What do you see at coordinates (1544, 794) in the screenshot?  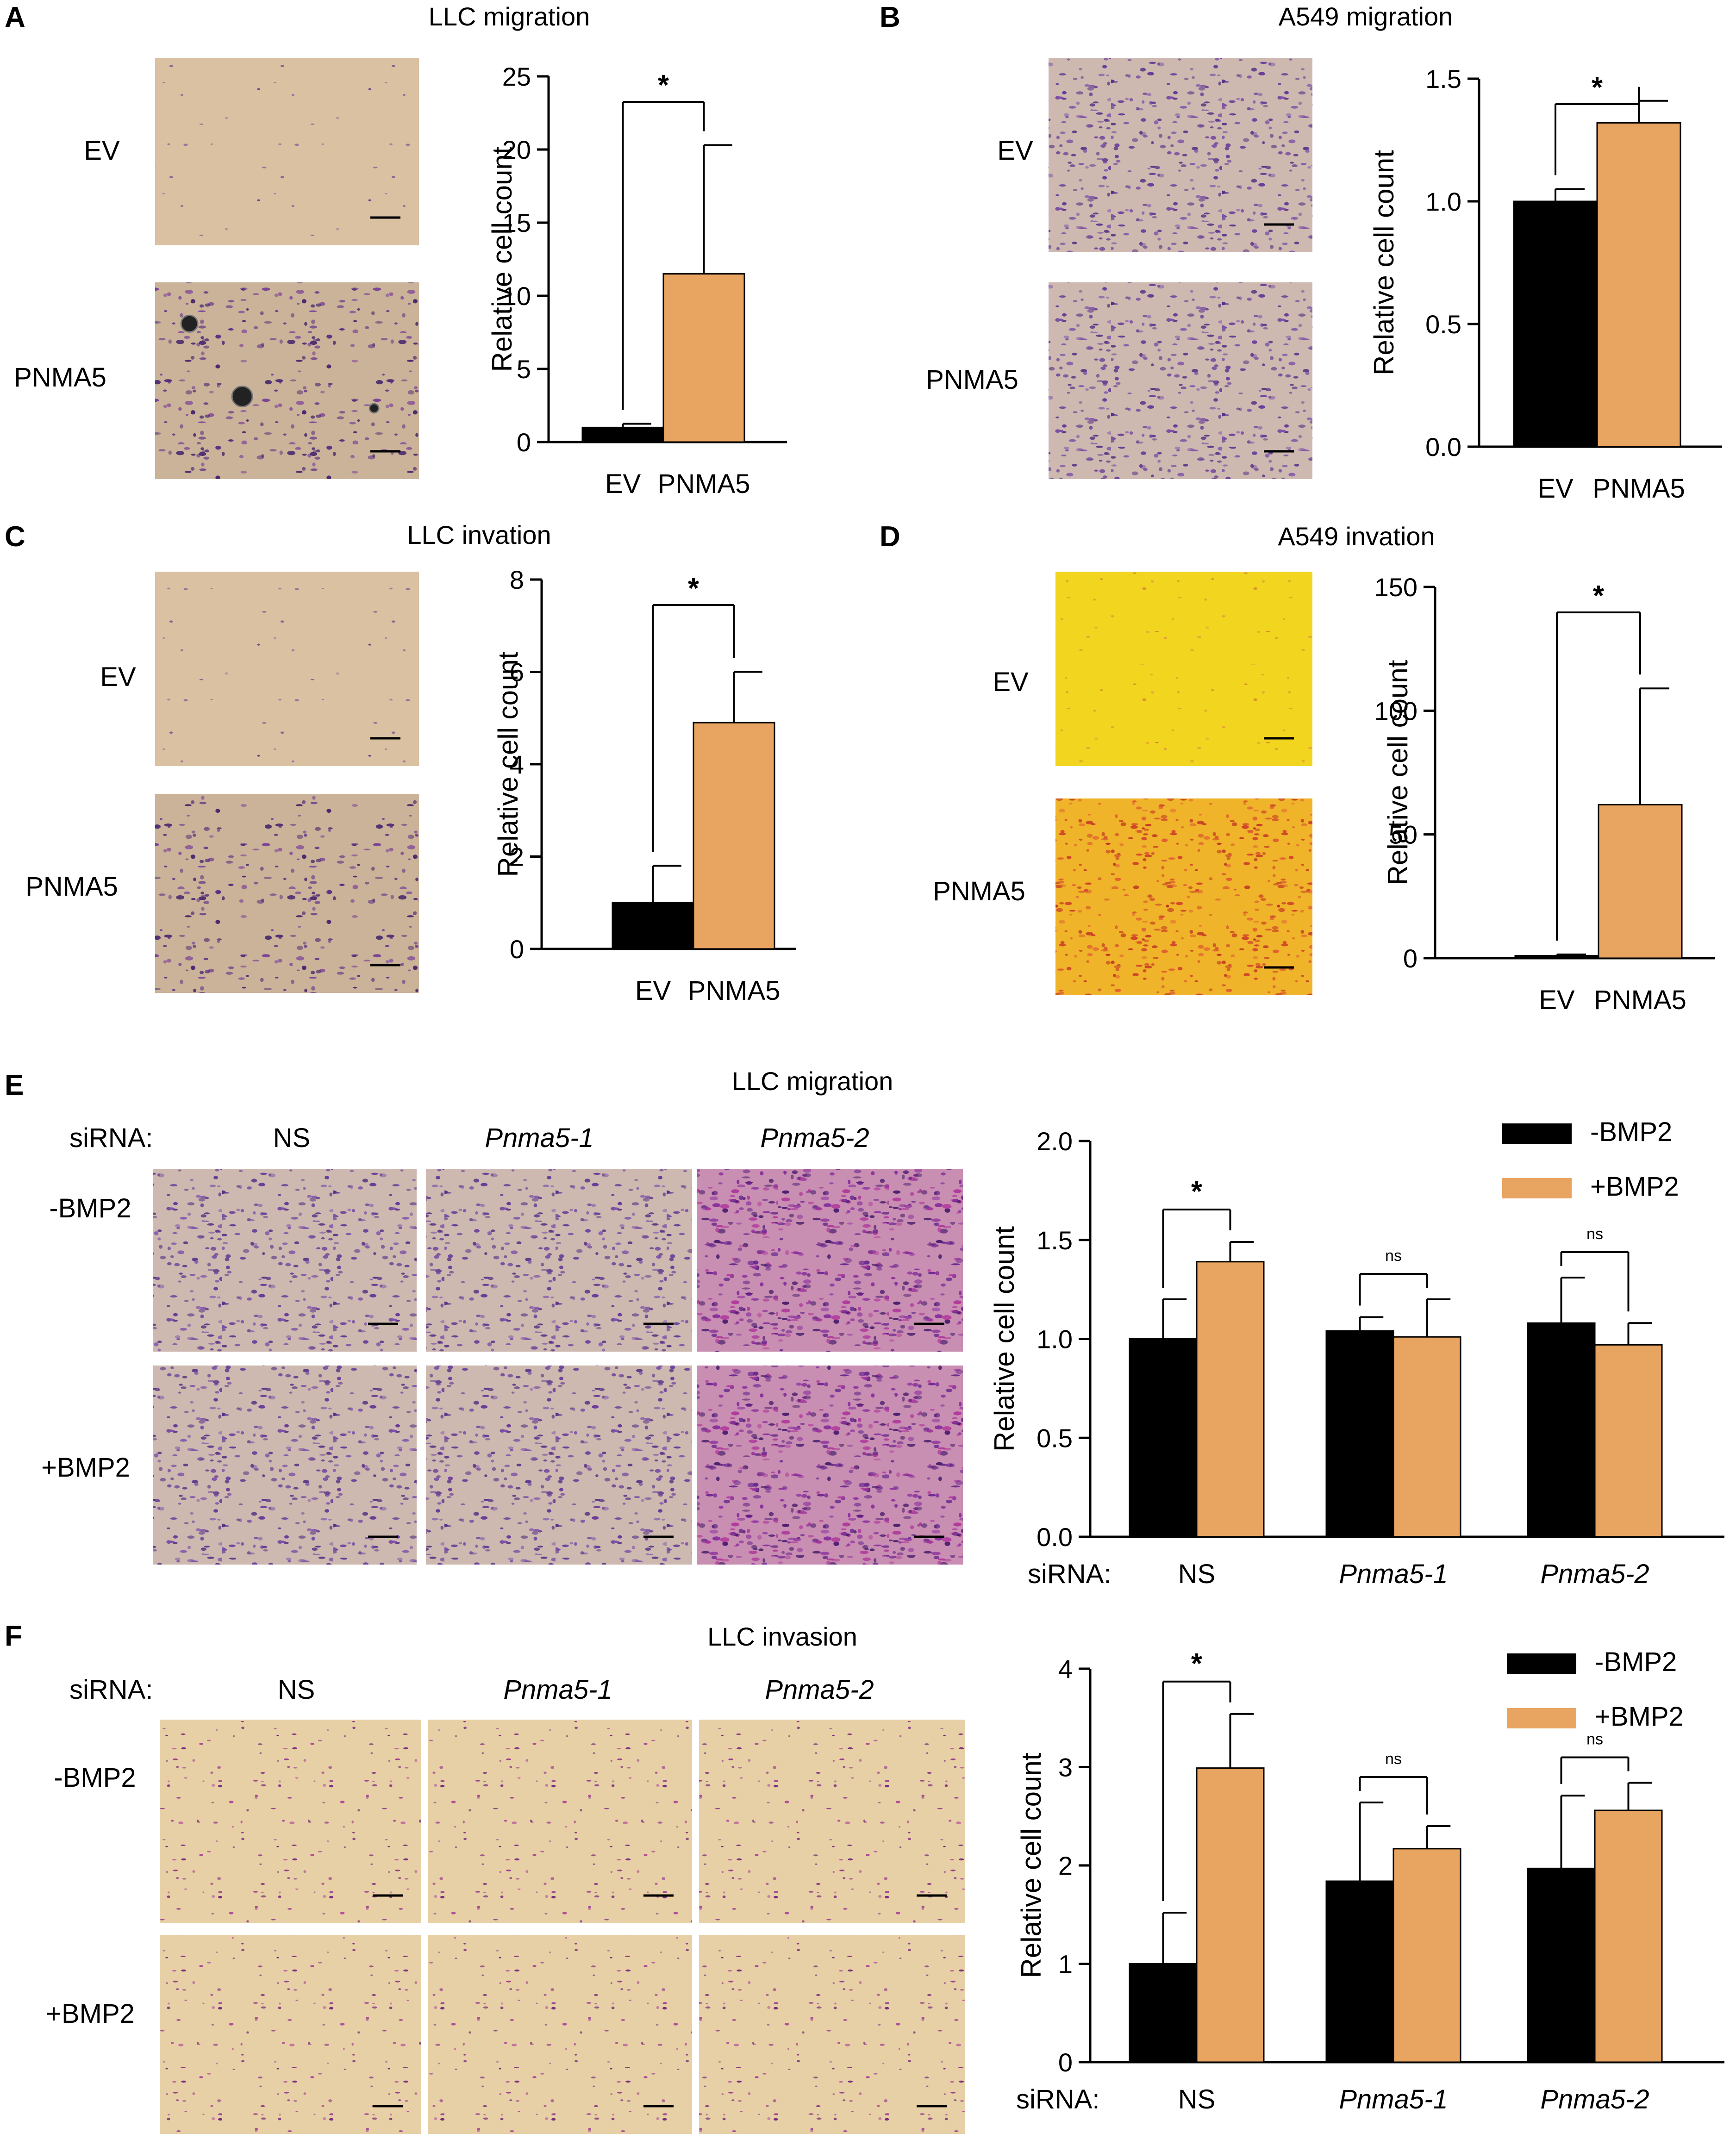 I see `chart-D: 0 50 100 150 EV PNMA5 * Relative cell count` at bounding box center [1544, 794].